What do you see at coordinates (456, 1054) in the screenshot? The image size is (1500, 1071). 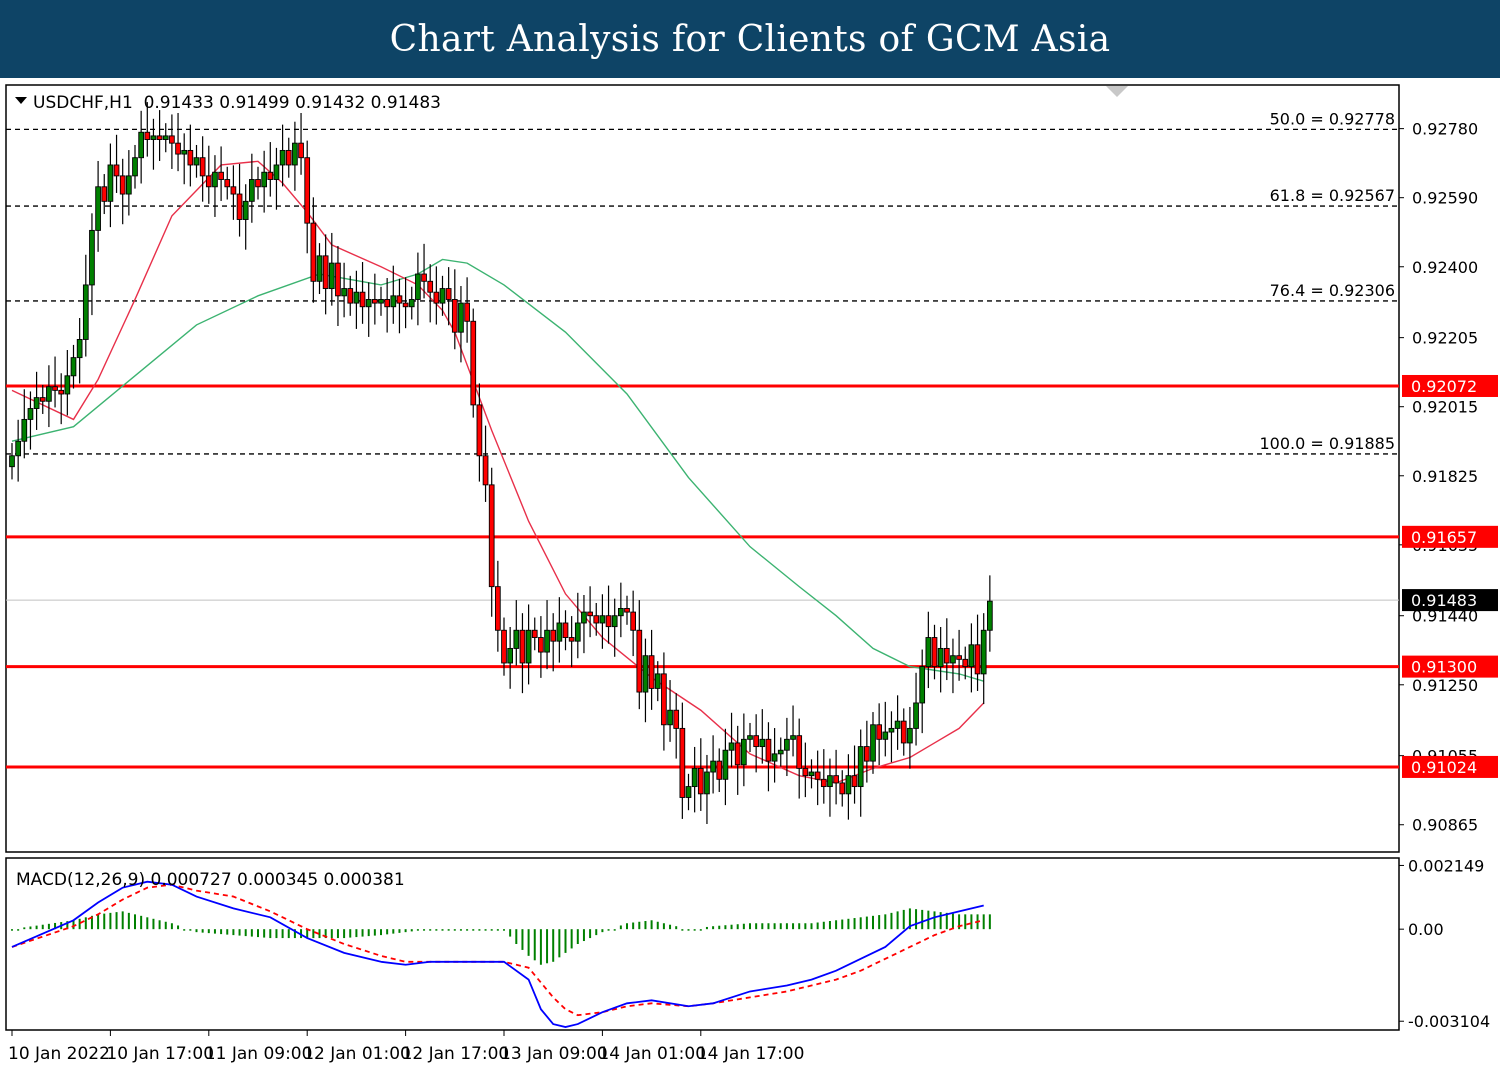 I see `time-tick-label-4: 12 Jan 17:00` at bounding box center [456, 1054].